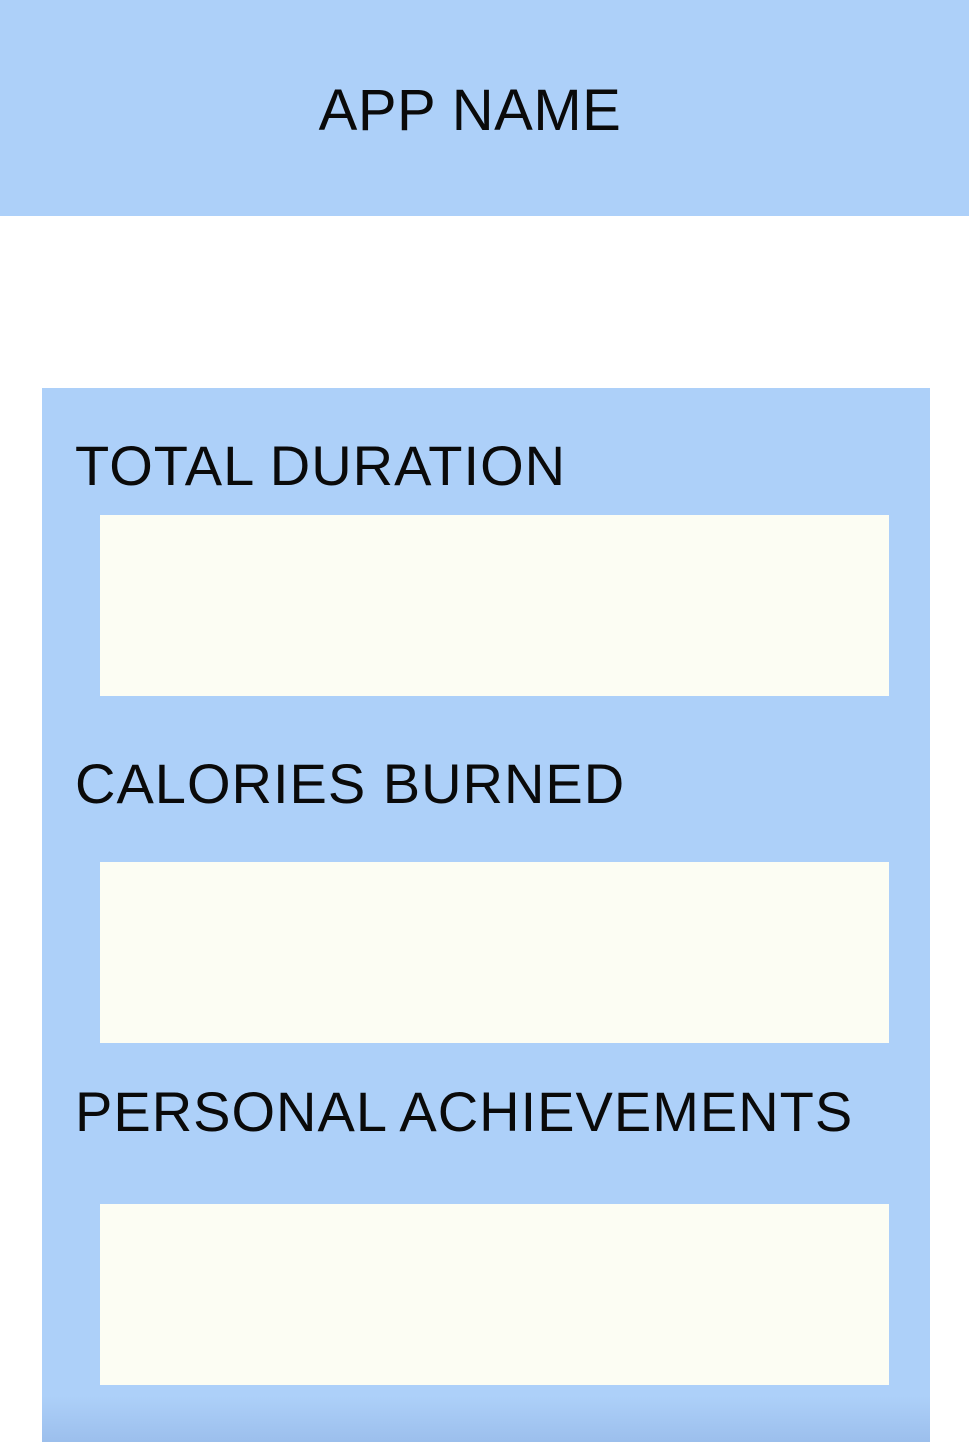  What do you see at coordinates (470, 111) in the screenshot?
I see `app-title: APP NAME` at bounding box center [470, 111].